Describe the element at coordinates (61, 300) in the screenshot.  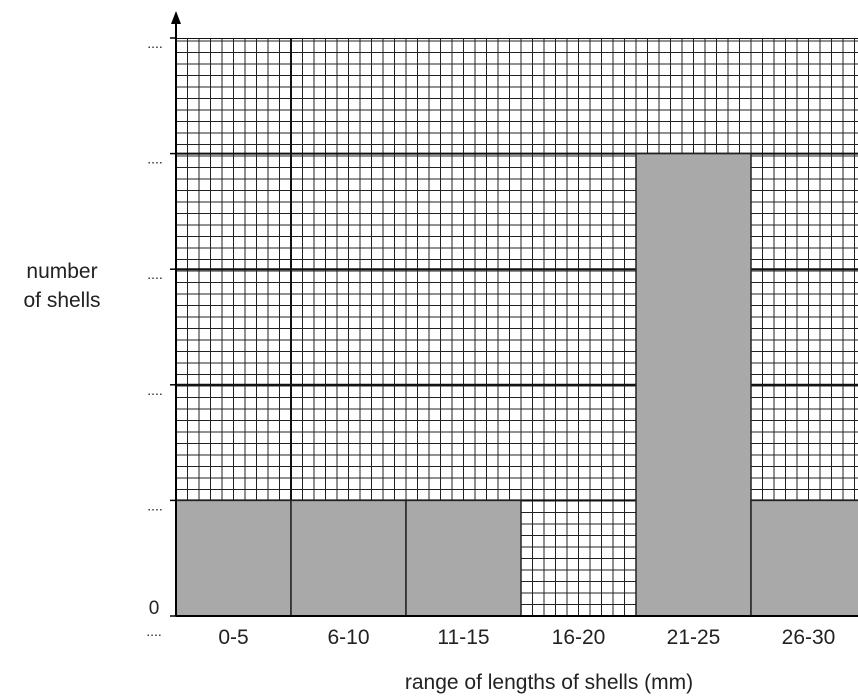
I see `y-axis-label-line-2: of shells` at that location.